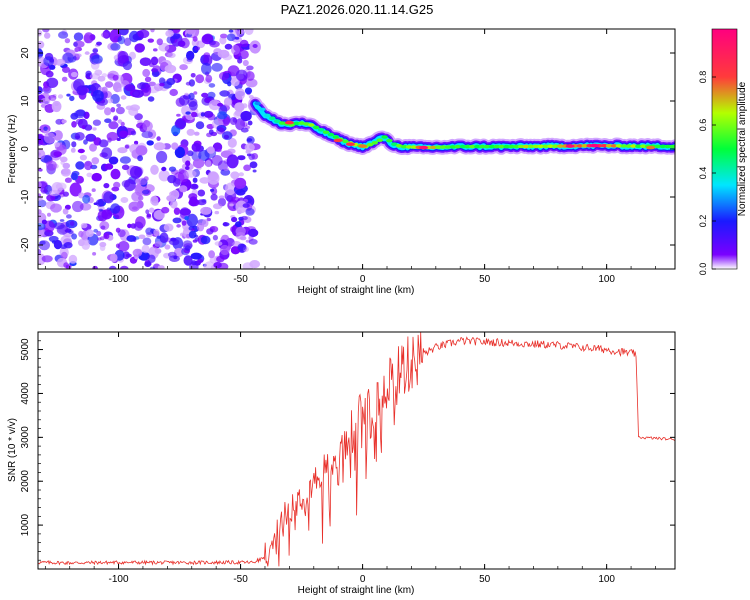  Describe the element at coordinates (25, 349) in the screenshot. I see `y-tick-label: 5000` at that location.